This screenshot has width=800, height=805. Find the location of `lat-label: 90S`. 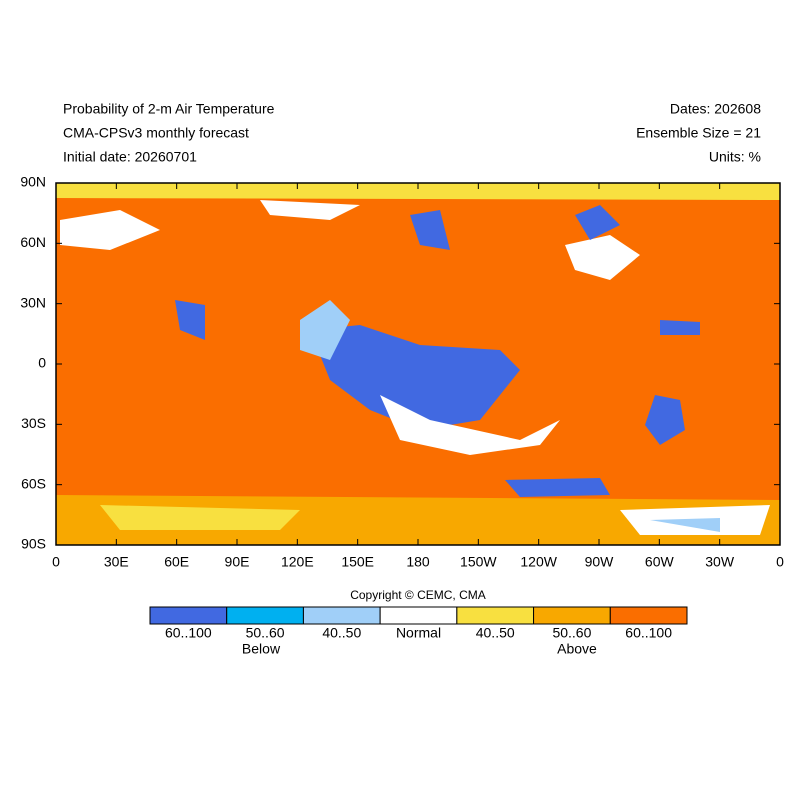

lat-label: 90S is located at coordinates (33, 544).